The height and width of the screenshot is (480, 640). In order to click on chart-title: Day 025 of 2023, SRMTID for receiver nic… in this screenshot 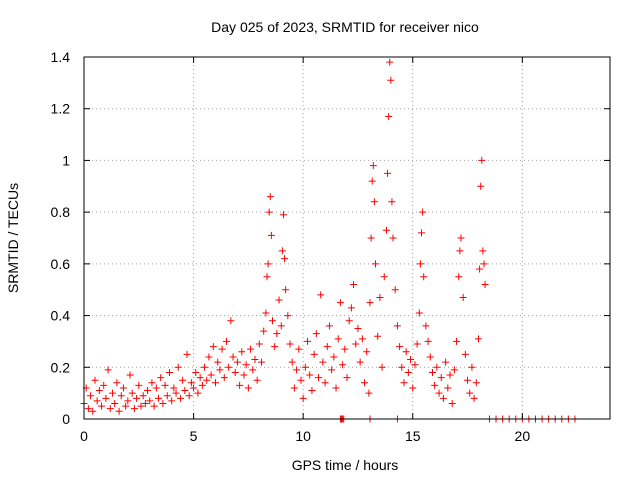, I will do `click(345, 27)`.